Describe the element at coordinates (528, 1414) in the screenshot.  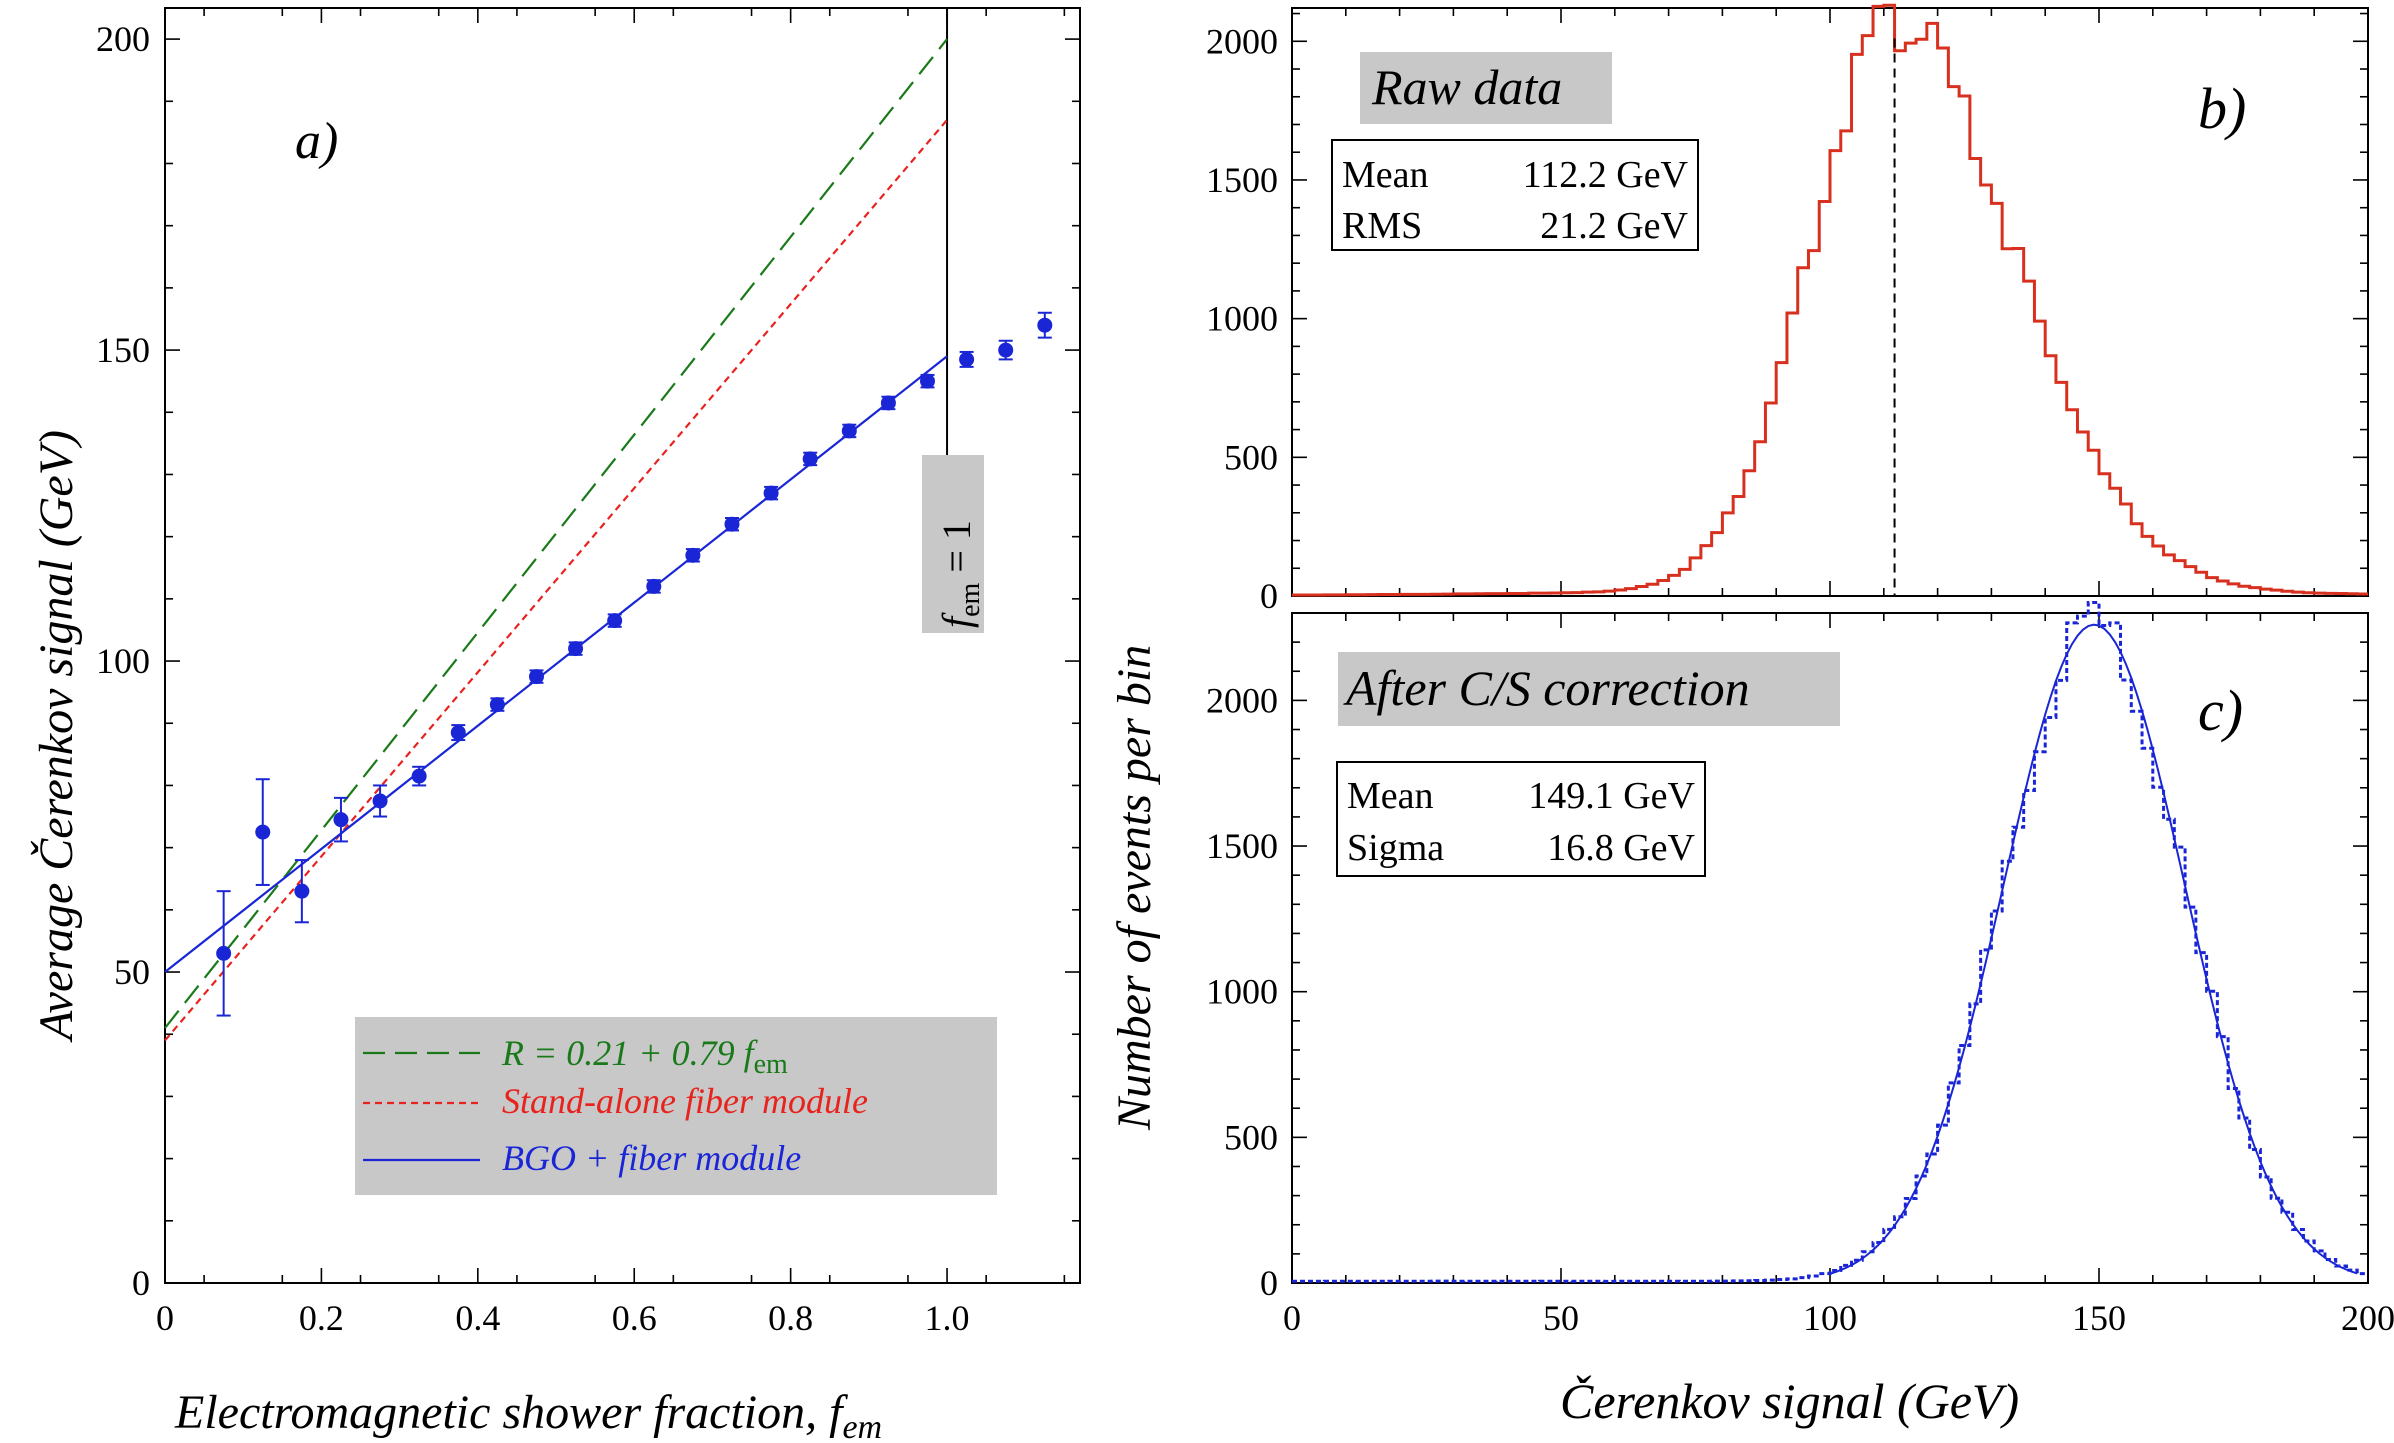
I see `panel-a-x-axis-title: Electromagnetic shower fraction, fem` at that location.